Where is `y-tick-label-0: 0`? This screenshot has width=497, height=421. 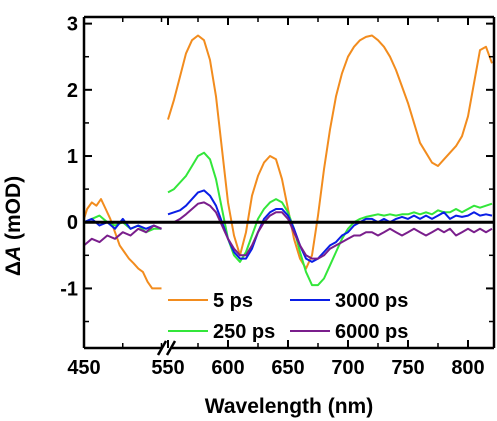 y-tick-label-0: 0 is located at coordinates (72, 223).